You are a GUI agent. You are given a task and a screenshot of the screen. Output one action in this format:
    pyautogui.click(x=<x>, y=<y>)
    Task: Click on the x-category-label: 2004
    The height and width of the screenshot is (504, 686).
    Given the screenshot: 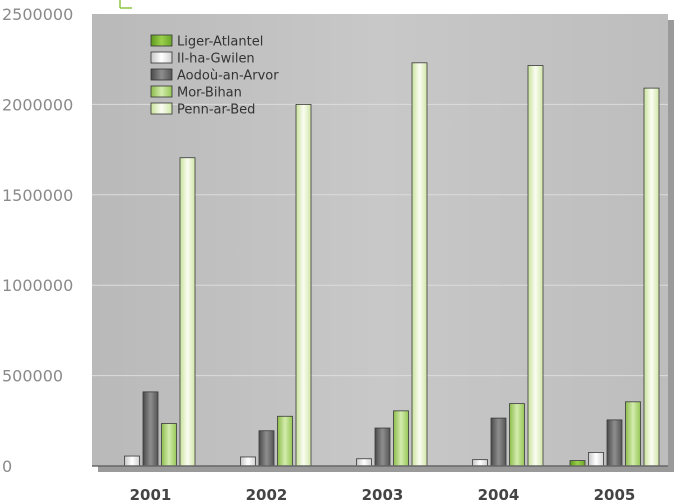 What is the action you would take?
    pyautogui.click(x=499, y=495)
    